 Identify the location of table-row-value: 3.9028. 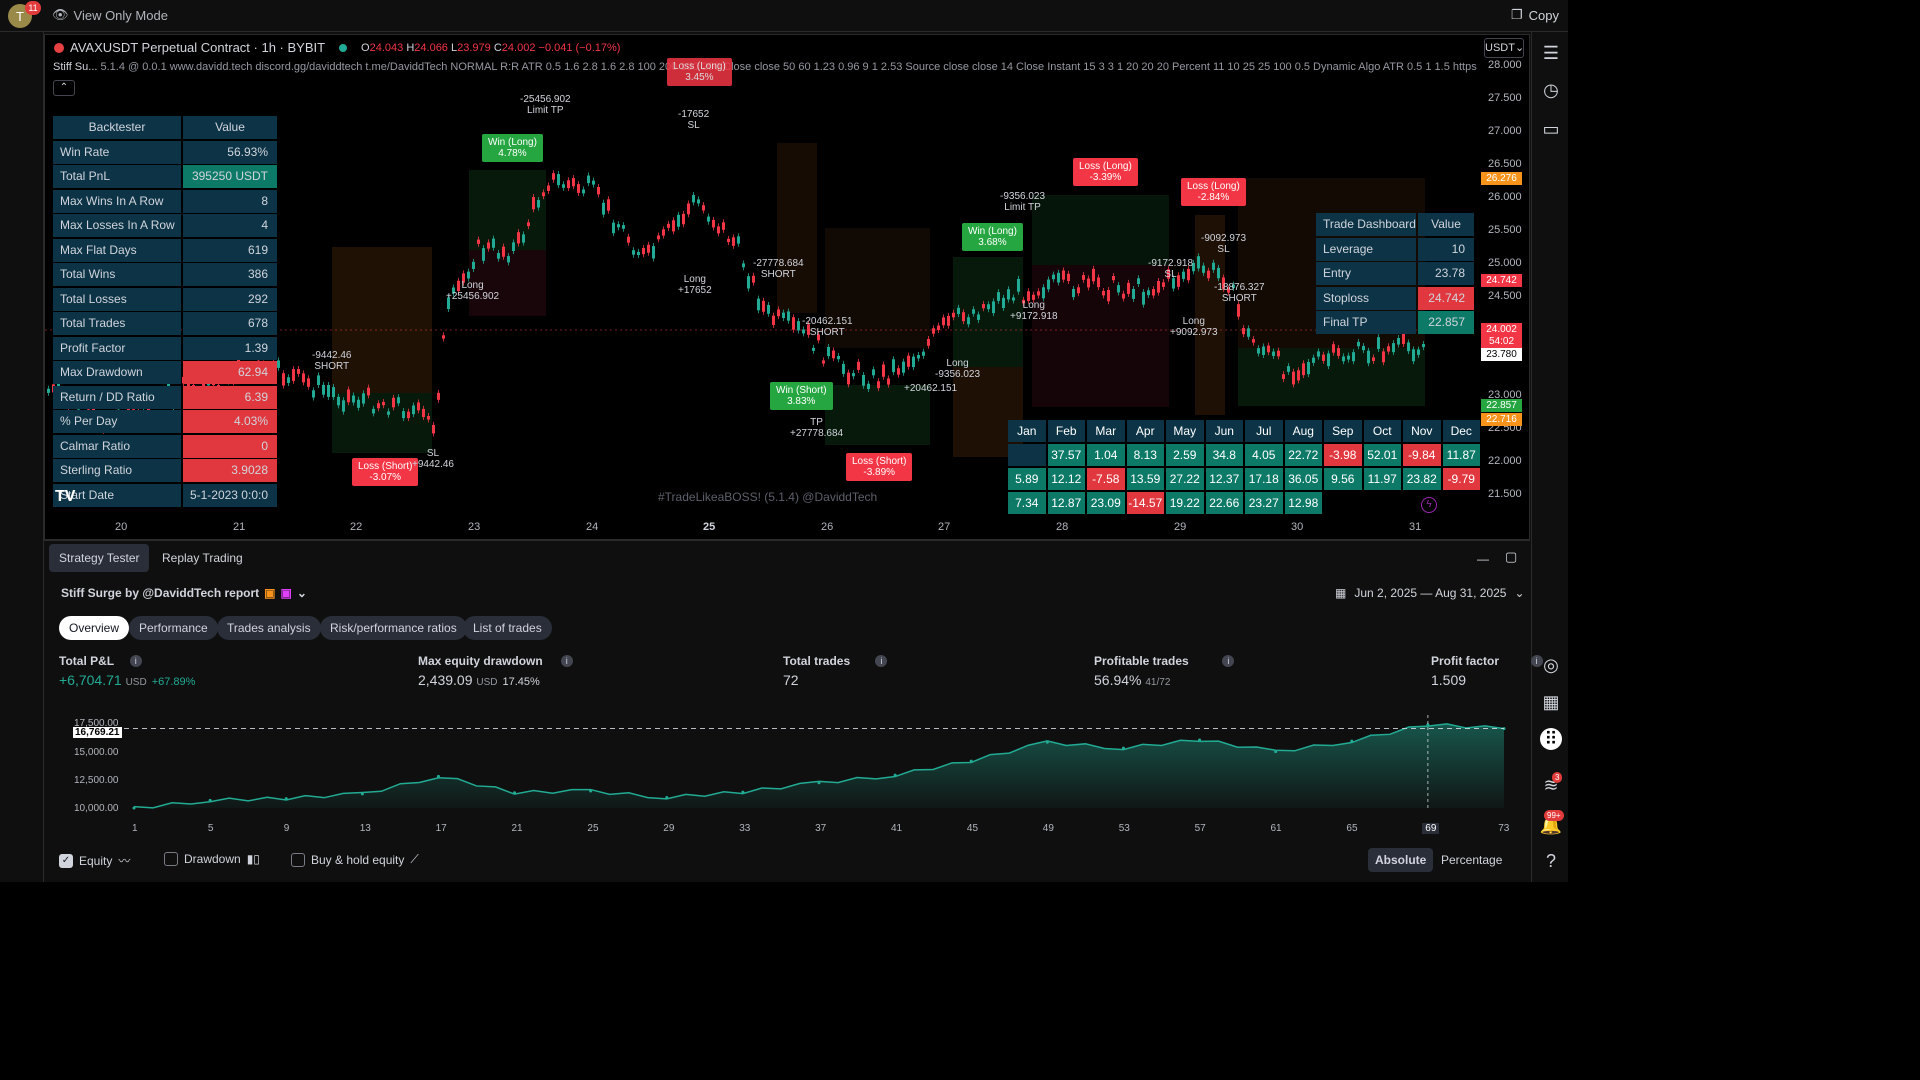
(230, 470).